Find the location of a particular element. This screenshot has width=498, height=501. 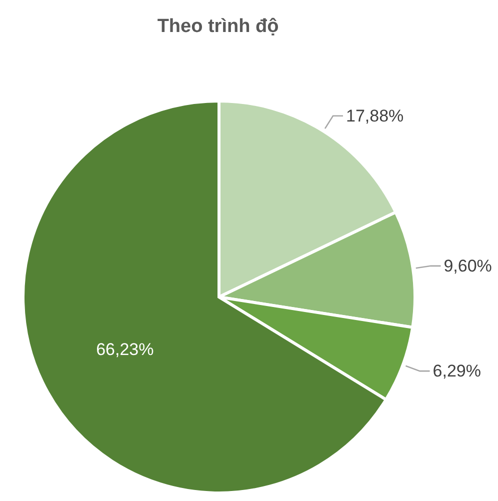

data-label: 66,23% is located at coordinates (125, 350).